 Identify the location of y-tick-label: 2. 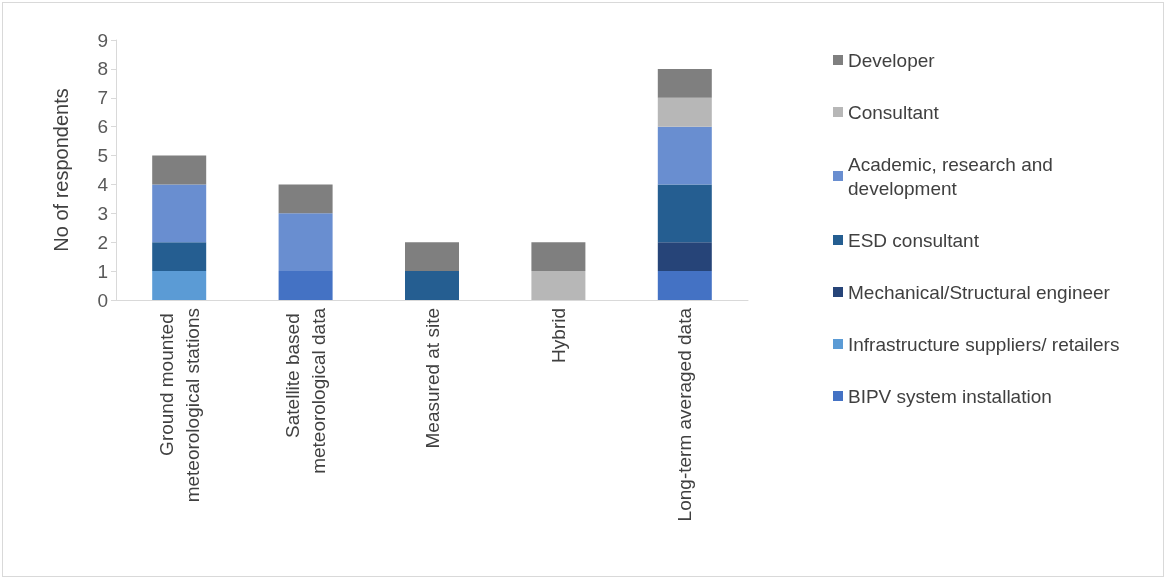
(102, 242).